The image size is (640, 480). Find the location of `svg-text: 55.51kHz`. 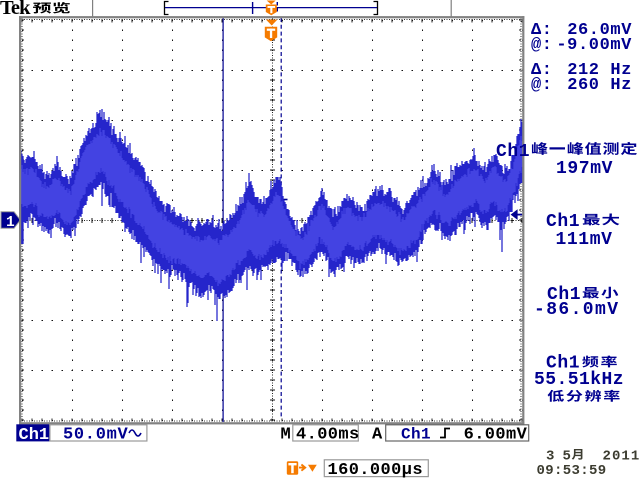

svg-text: 55.51kHz is located at coordinates (579, 380).